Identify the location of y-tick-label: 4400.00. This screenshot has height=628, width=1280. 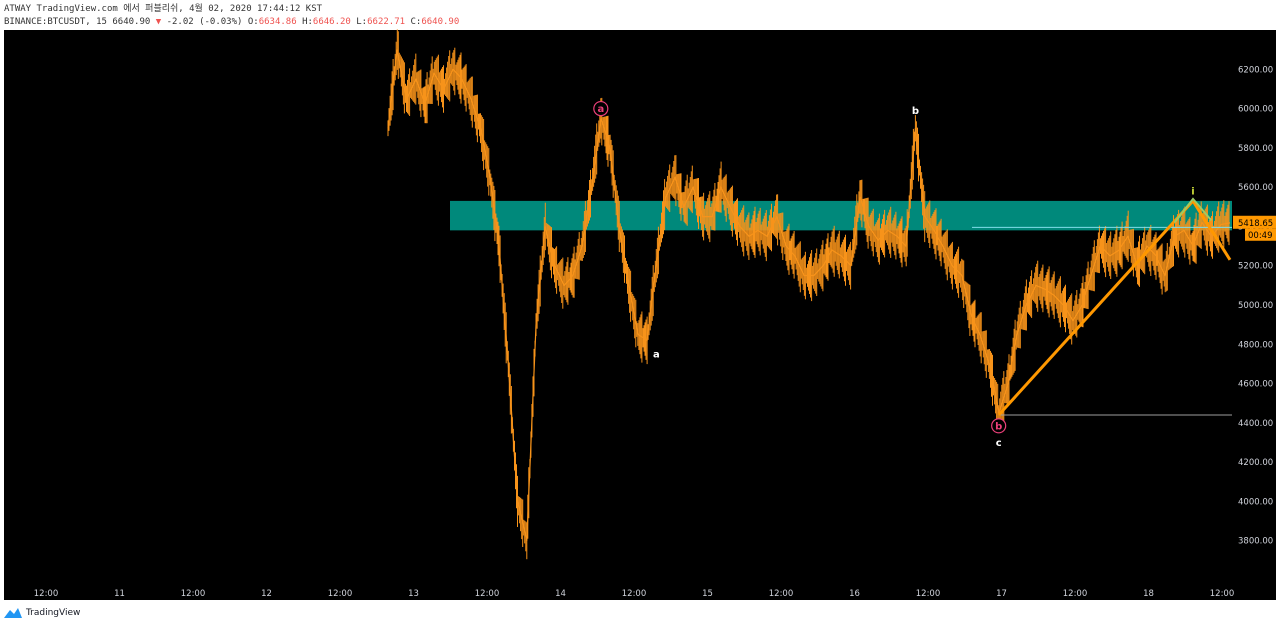
(1255, 424).